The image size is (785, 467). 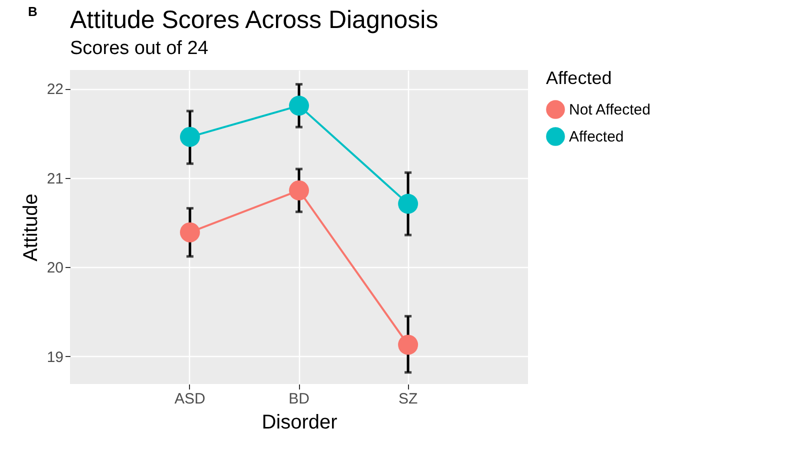 I want to click on y-tick-label: 21, so click(x=55, y=179).